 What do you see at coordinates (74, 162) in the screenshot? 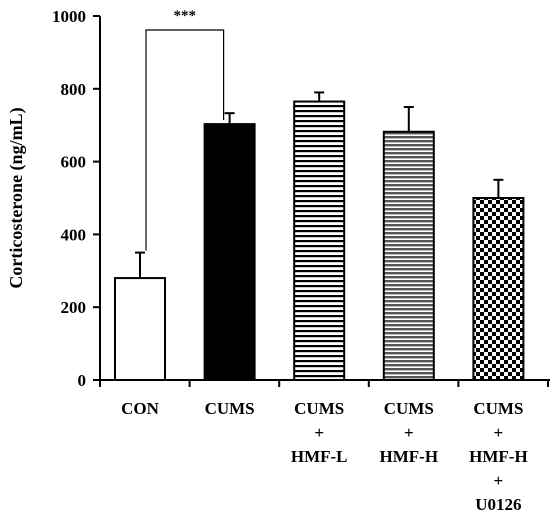
I see `y-tick-label: 600` at bounding box center [74, 162].